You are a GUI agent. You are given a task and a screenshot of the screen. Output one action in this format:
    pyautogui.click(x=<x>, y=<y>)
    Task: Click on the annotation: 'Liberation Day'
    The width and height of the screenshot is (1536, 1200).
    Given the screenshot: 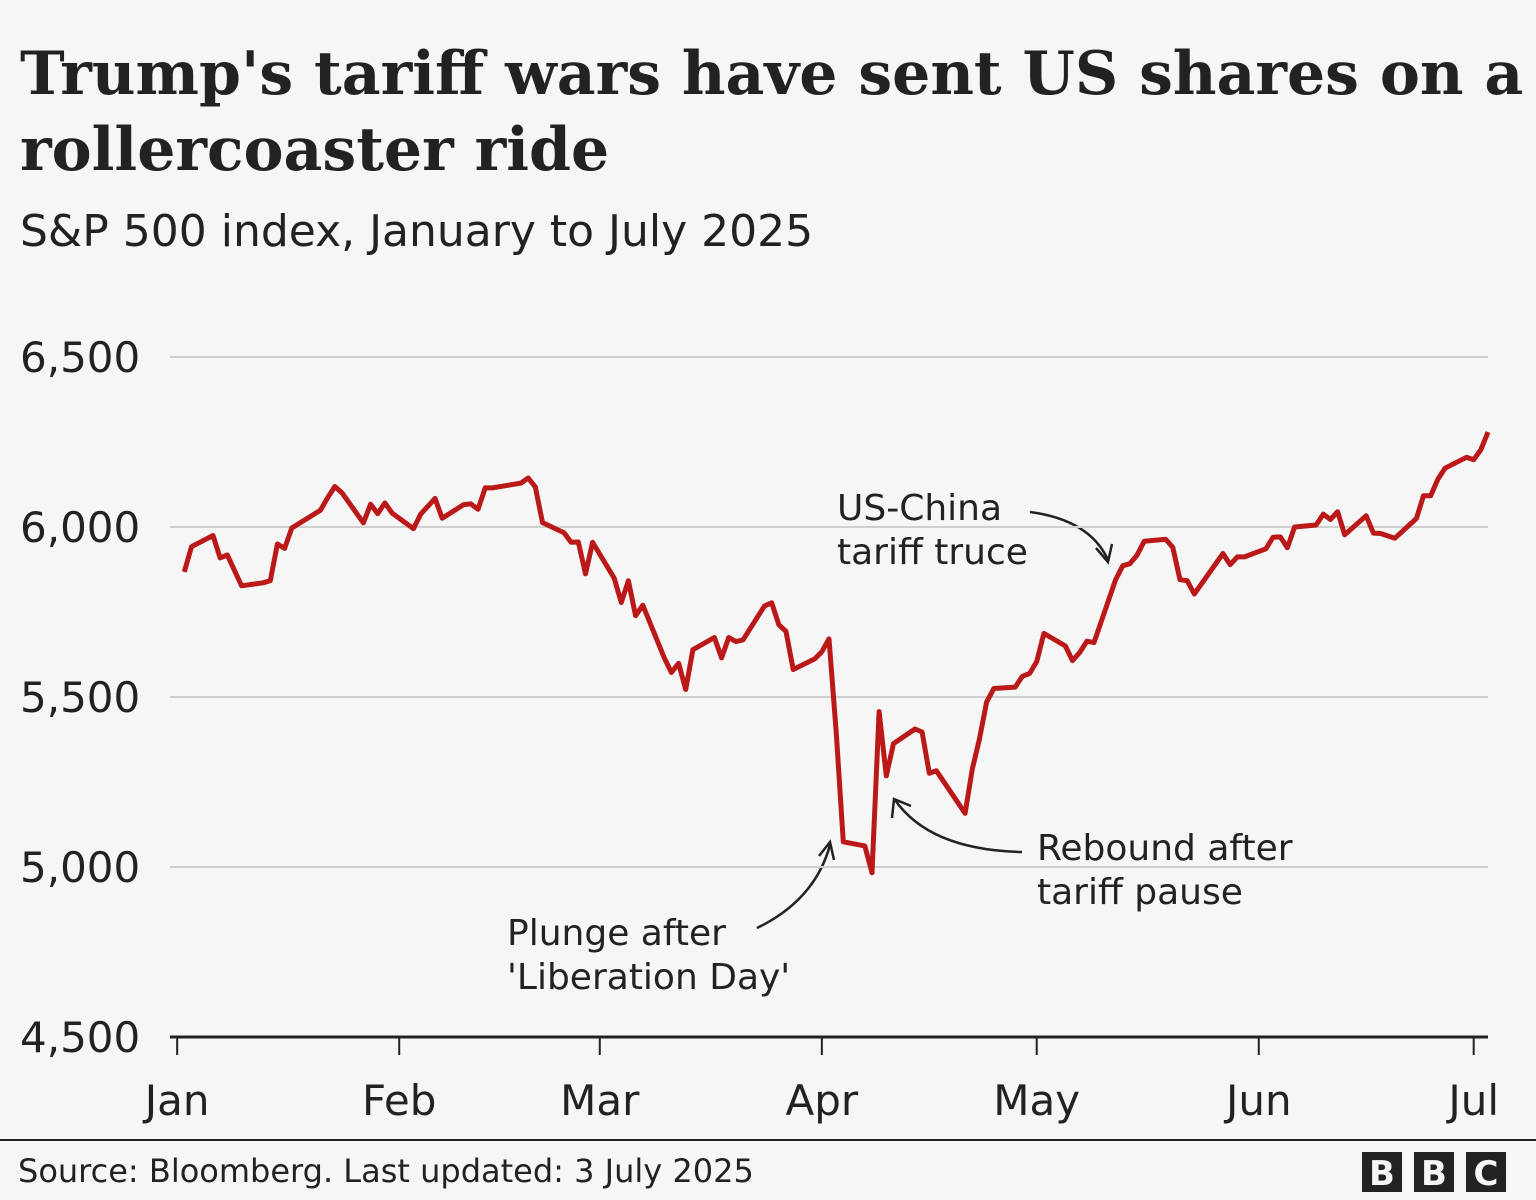 What is the action you would take?
    pyautogui.click(x=648, y=977)
    